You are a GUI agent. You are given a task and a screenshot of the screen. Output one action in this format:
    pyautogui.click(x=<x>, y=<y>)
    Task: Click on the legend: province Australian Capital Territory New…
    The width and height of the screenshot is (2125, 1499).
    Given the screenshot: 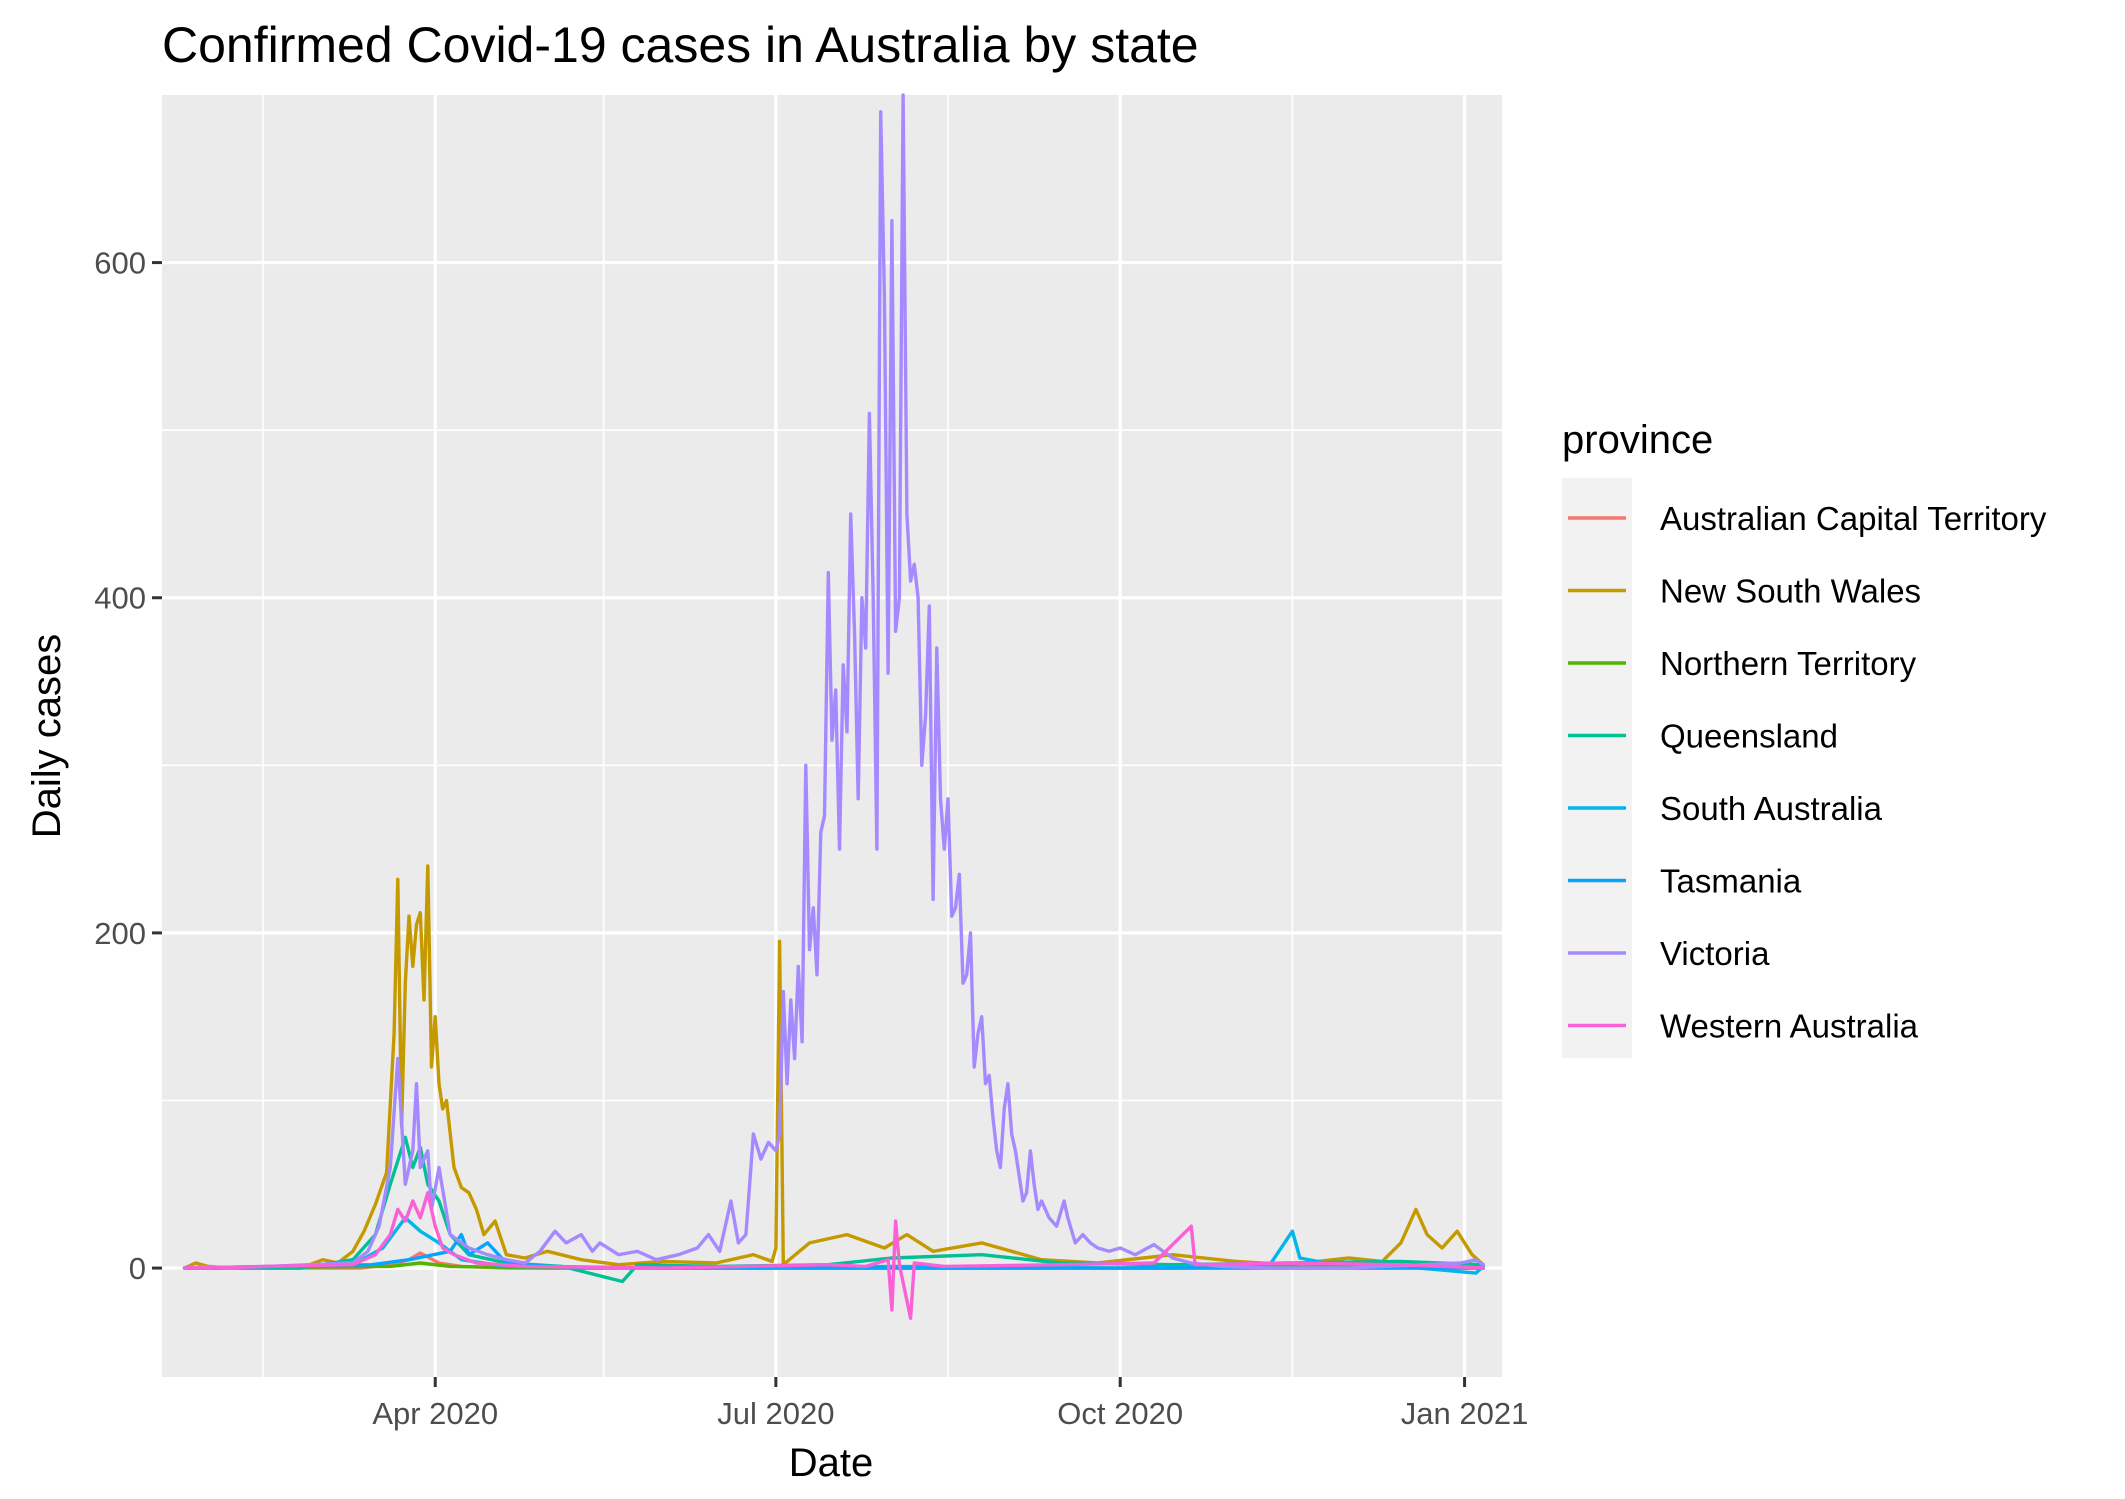 What is the action you would take?
    pyautogui.click(x=1804, y=738)
    